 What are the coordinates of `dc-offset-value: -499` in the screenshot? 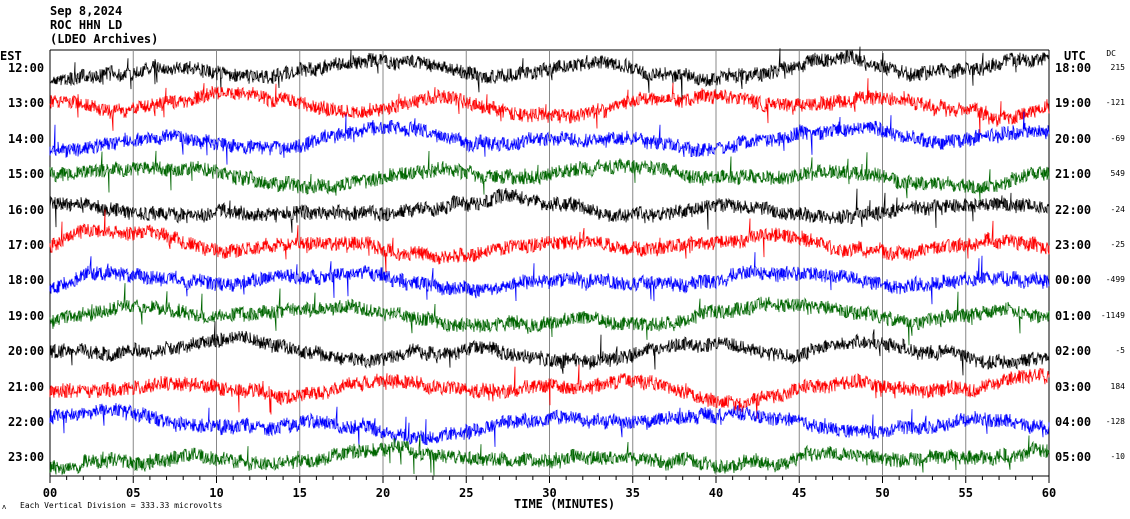 It's located at (1115, 280).